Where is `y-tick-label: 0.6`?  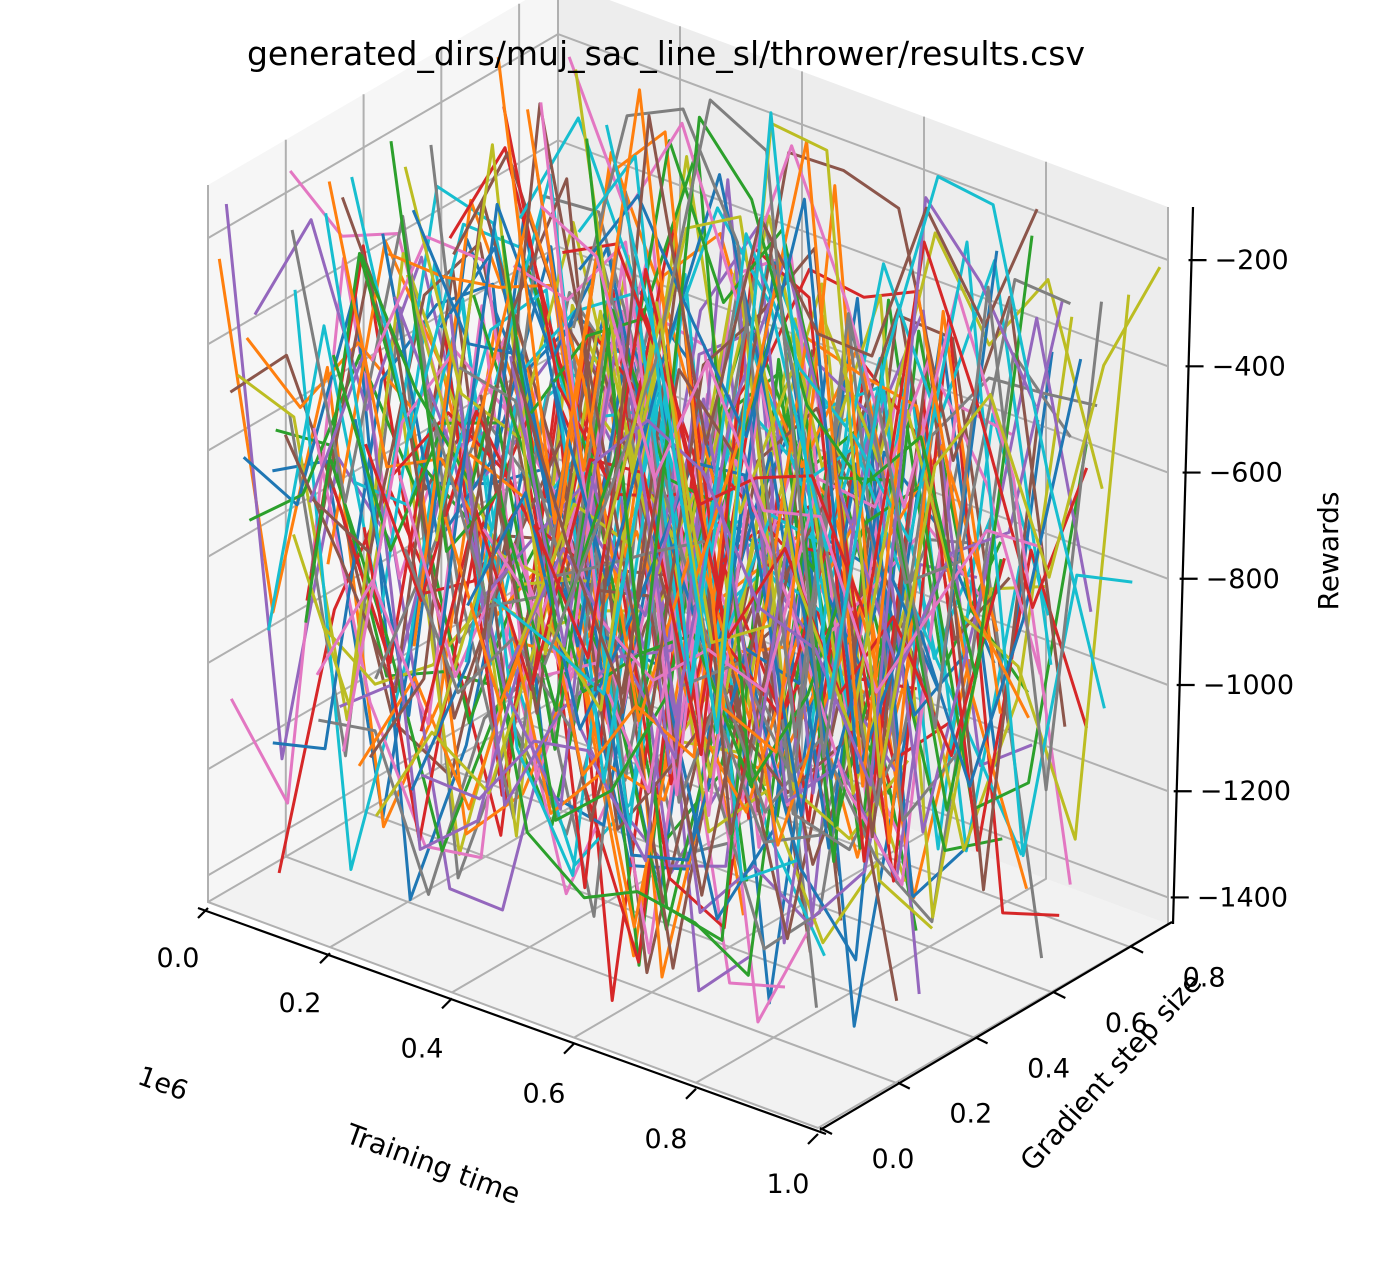 y-tick-label: 0.6 is located at coordinates (1126, 1023).